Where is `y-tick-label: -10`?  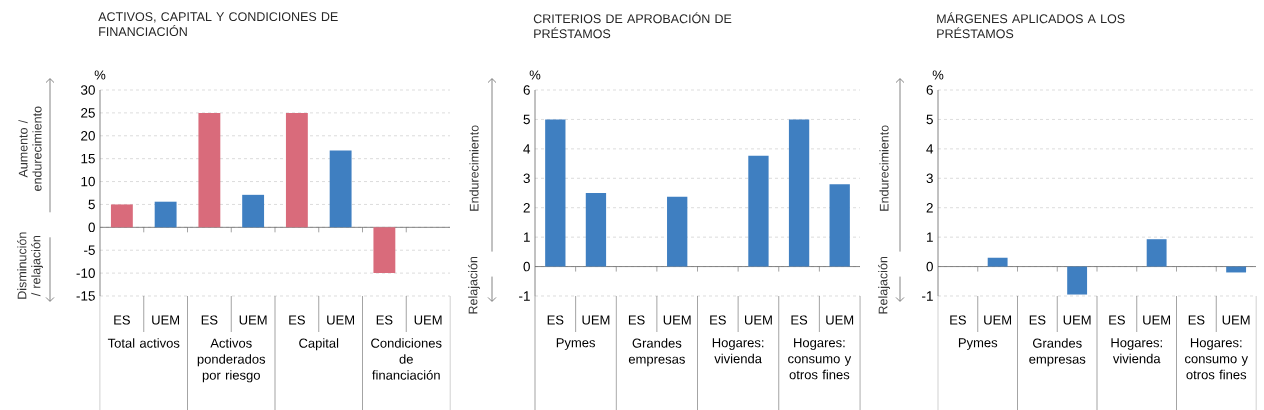
y-tick-label: -10 is located at coordinates (85, 273).